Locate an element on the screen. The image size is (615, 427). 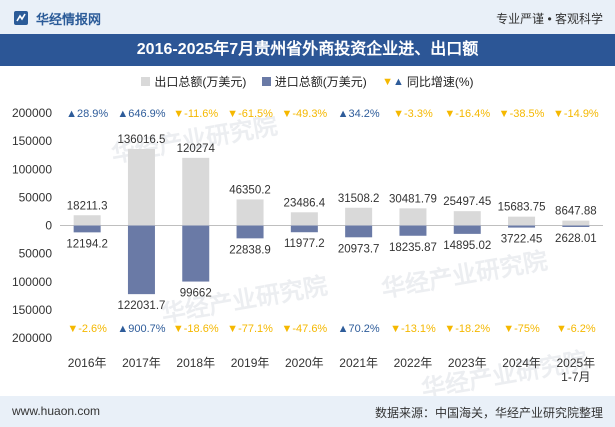
growth-value: -49.3% is located at coordinates (309, 114).